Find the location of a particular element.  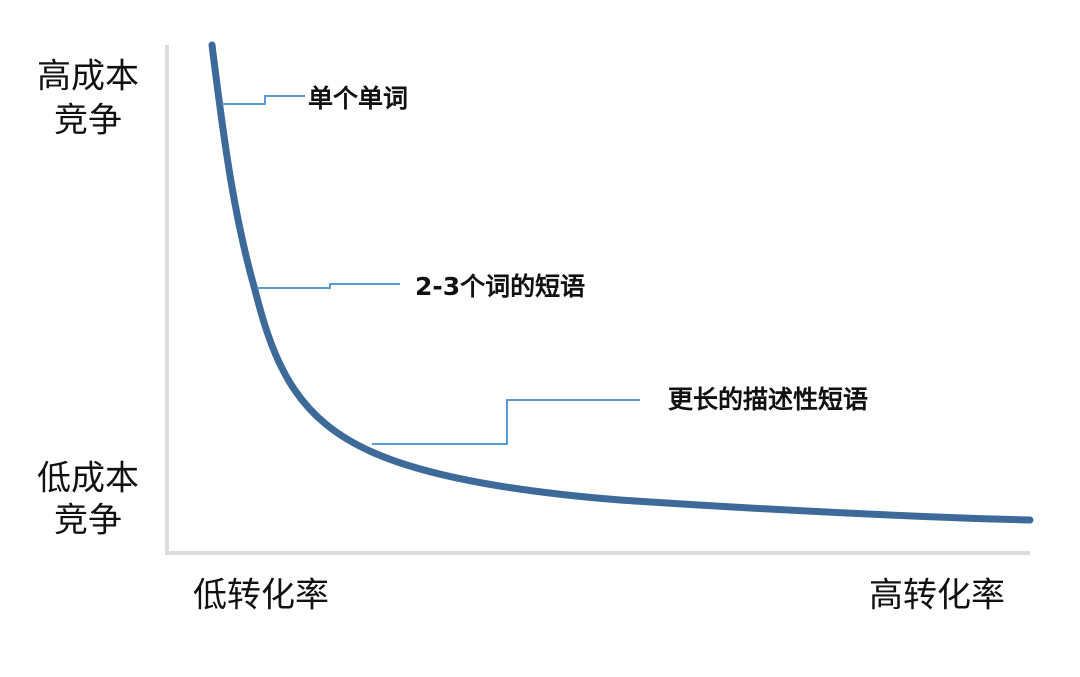

x-label: 低转化率 is located at coordinates (261, 596).